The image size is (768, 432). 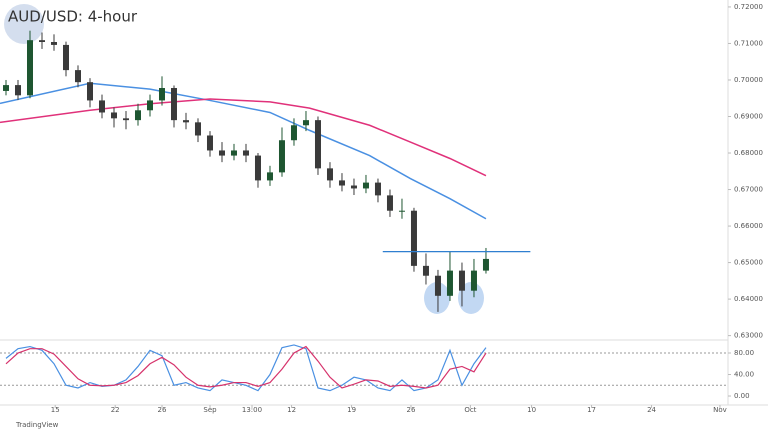 I want to click on y-tick-label: 0.70000, so click(x=748, y=80).